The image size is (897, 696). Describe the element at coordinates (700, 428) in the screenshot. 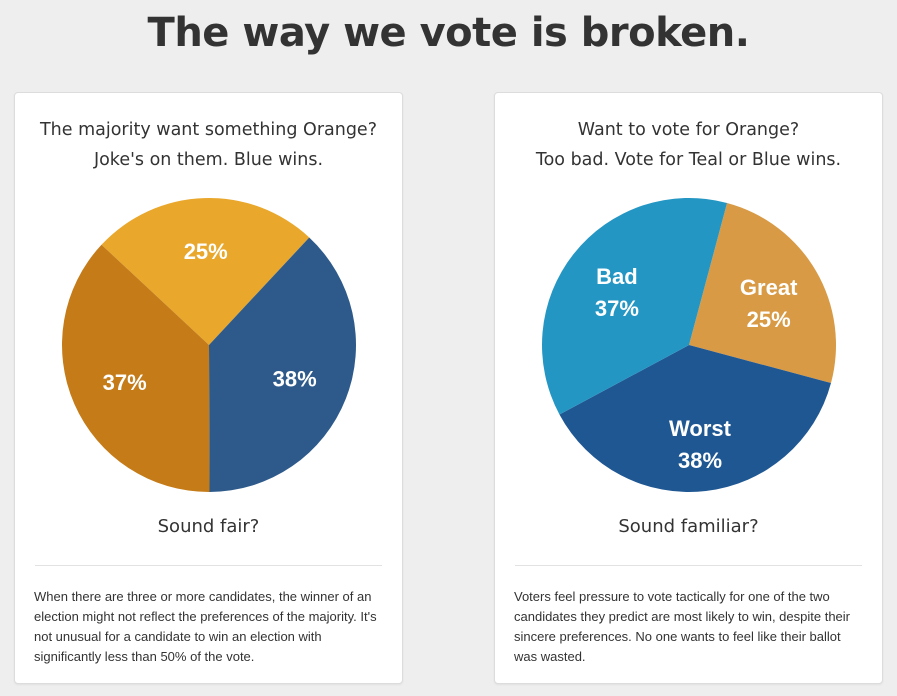

I see `pie-slice-label: Worst` at that location.